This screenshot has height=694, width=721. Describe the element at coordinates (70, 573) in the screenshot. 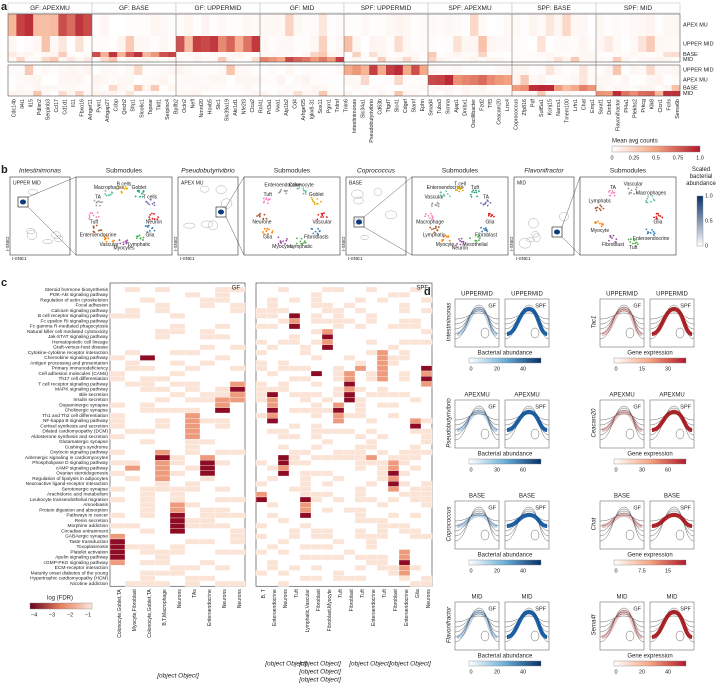

I see `pathway-label: Maturity onset diabetes of the young` at that location.